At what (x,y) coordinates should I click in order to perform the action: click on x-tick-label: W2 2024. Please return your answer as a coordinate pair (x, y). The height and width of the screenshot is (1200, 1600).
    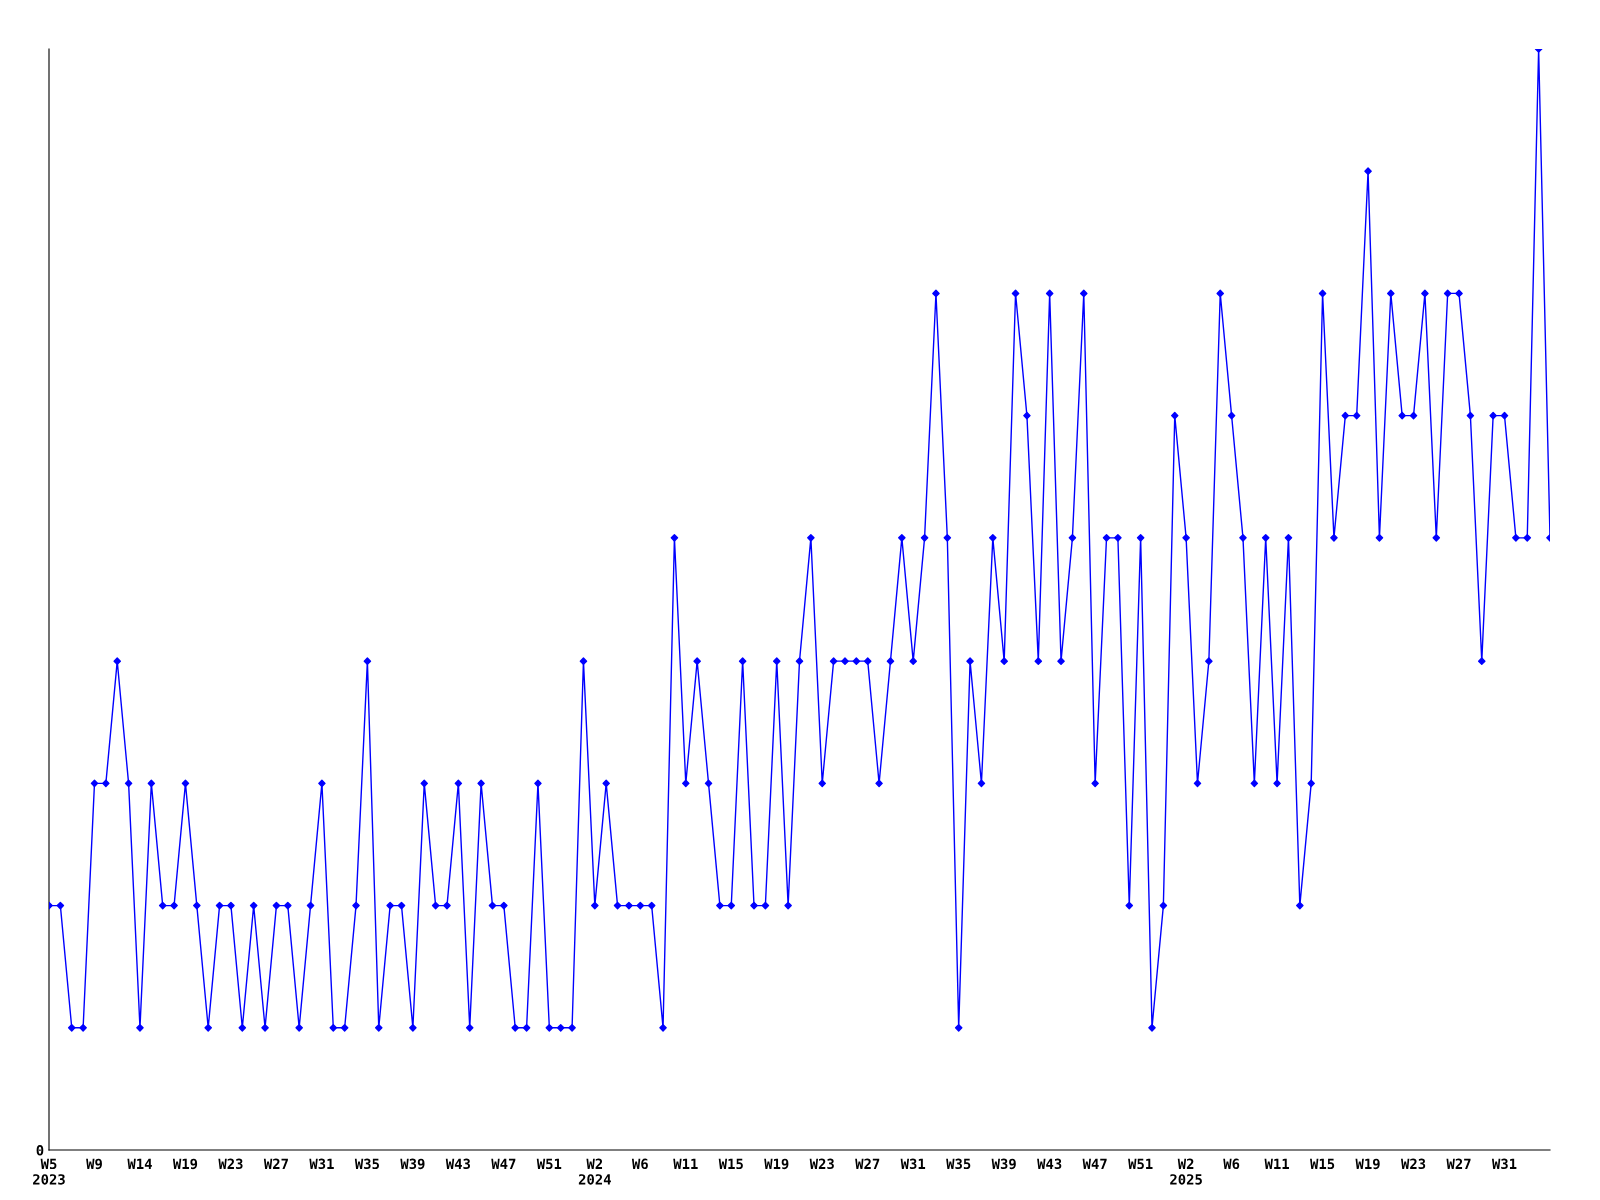
    Looking at the image, I should click on (594, 1171).